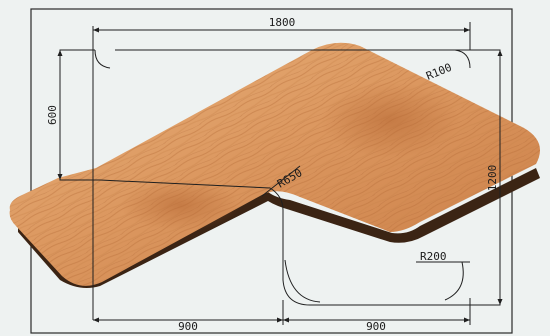 This screenshot has height=336, width=550. Describe the element at coordinates (281, 181) in the screenshot. I see `leader-line-r650` at that location.